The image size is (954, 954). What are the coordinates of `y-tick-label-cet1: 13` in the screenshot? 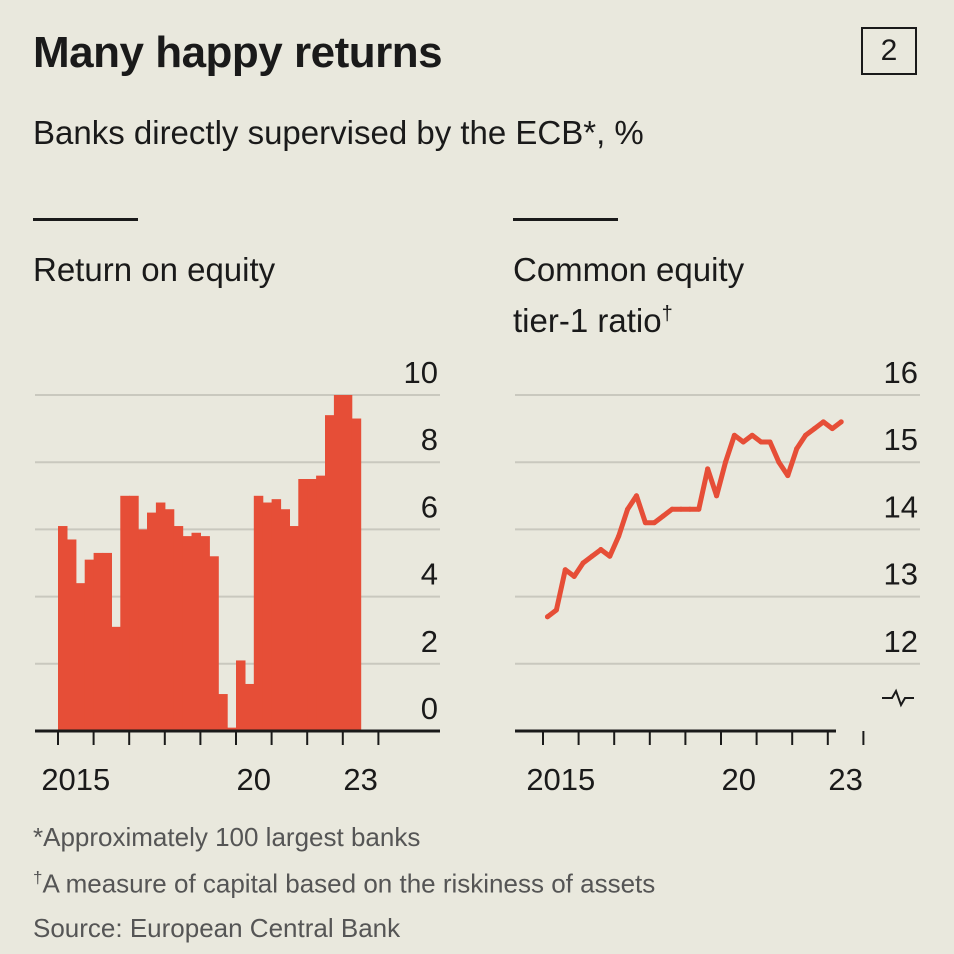 It's located at (901, 574).